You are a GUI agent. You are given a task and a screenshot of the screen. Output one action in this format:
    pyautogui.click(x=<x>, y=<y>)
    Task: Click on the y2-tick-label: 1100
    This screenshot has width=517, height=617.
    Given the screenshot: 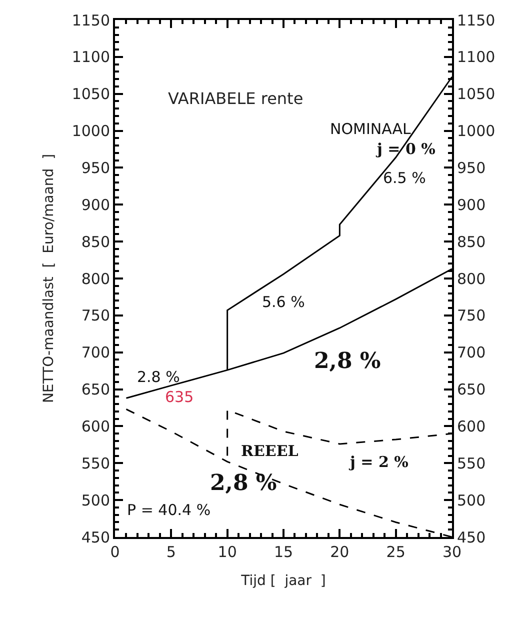 What is the action you would take?
    pyautogui.click(x=476, y=57)
    